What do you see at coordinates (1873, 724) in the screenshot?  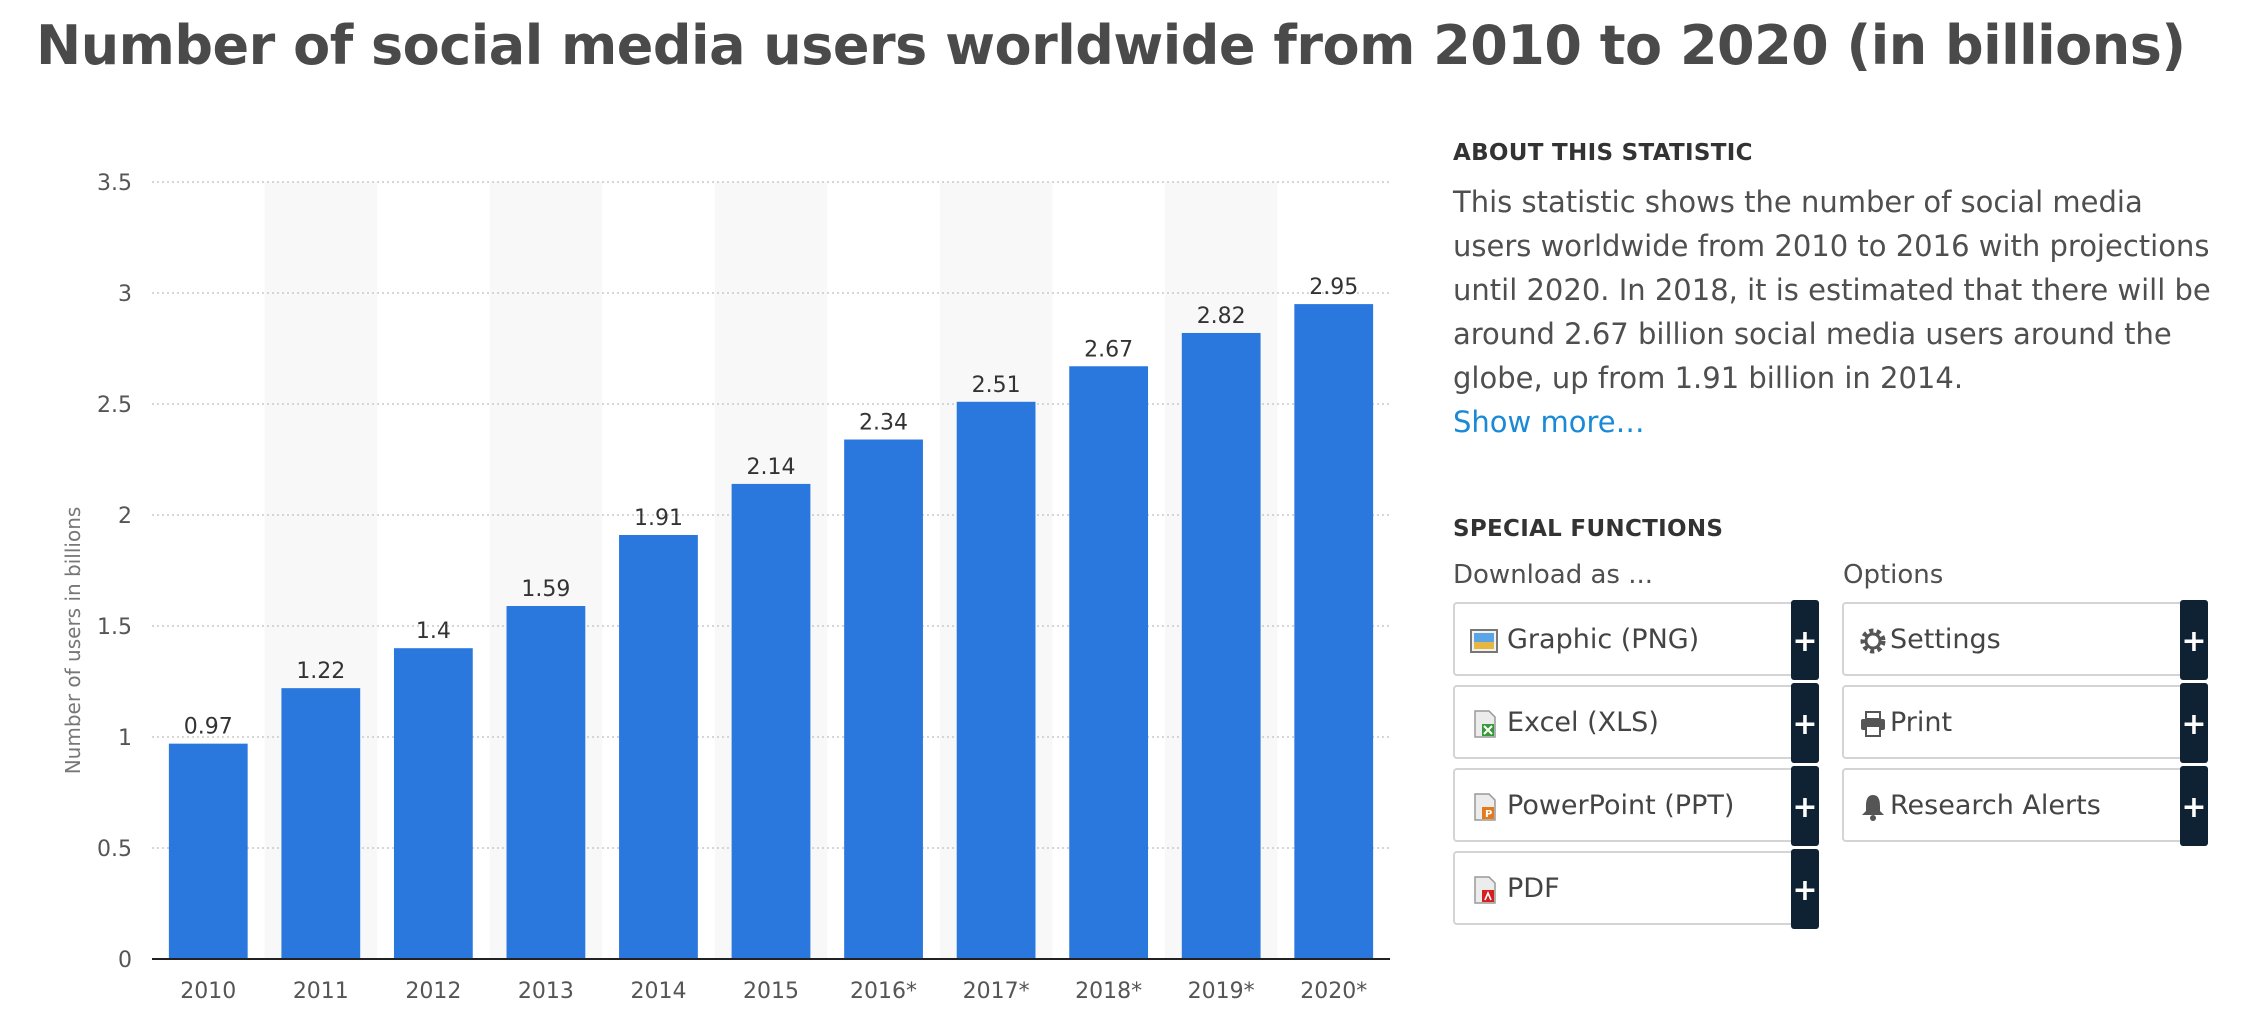 I see `printer-icon` at bounding box center [1873, 724].